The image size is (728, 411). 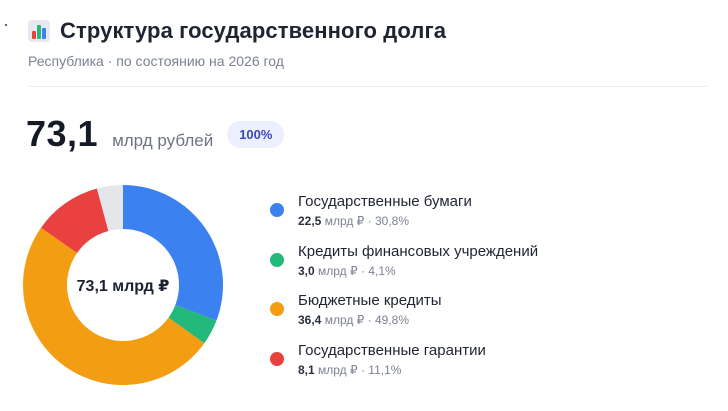 What do you see at coordinates (237, 61) in the screenshot?
I see `page-subtitle: Республика · по состоянию на 2026 год` at bounding box center [237, 61].